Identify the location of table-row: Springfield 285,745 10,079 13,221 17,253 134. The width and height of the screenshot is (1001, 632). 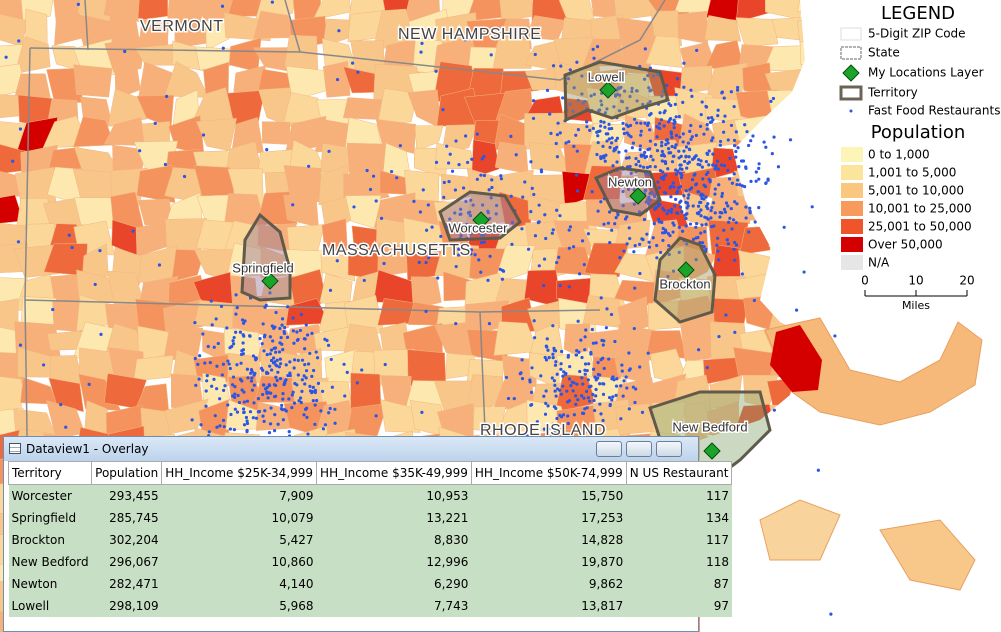
(370, 518).